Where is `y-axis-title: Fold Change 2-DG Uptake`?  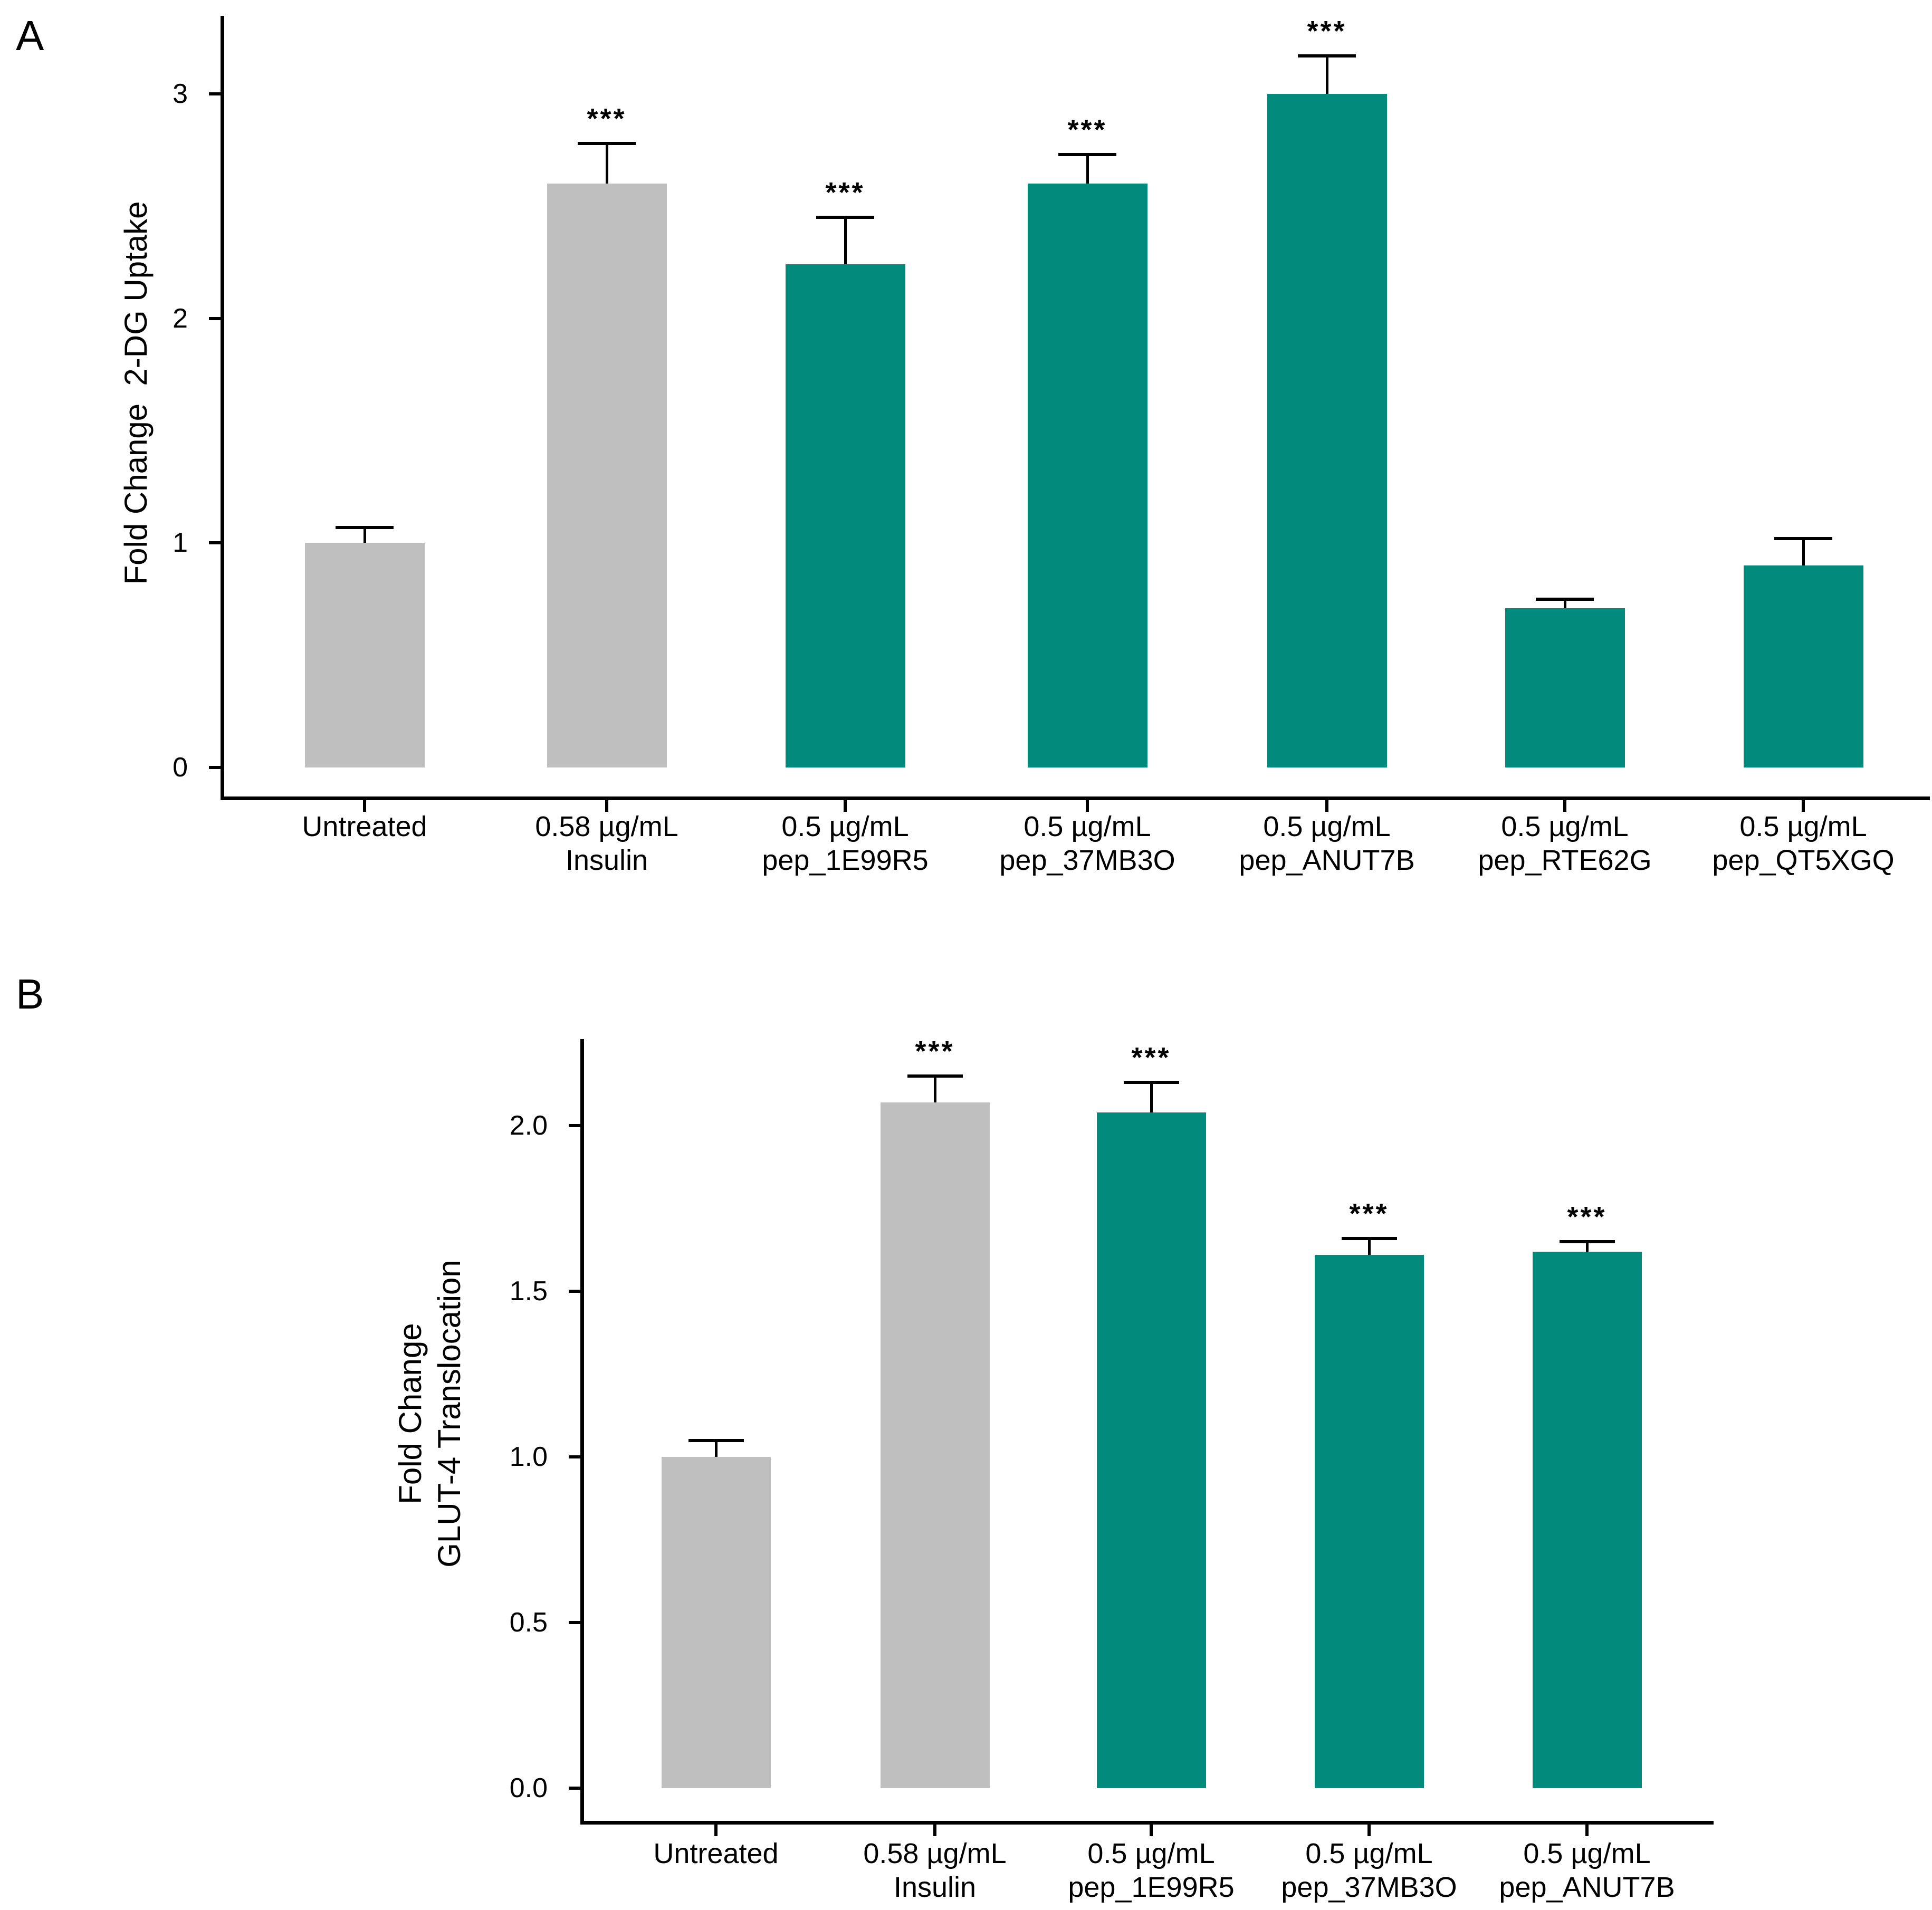 y-axis-title: Fold Change 2-DG Uptake is located at coordinates (136, 393).